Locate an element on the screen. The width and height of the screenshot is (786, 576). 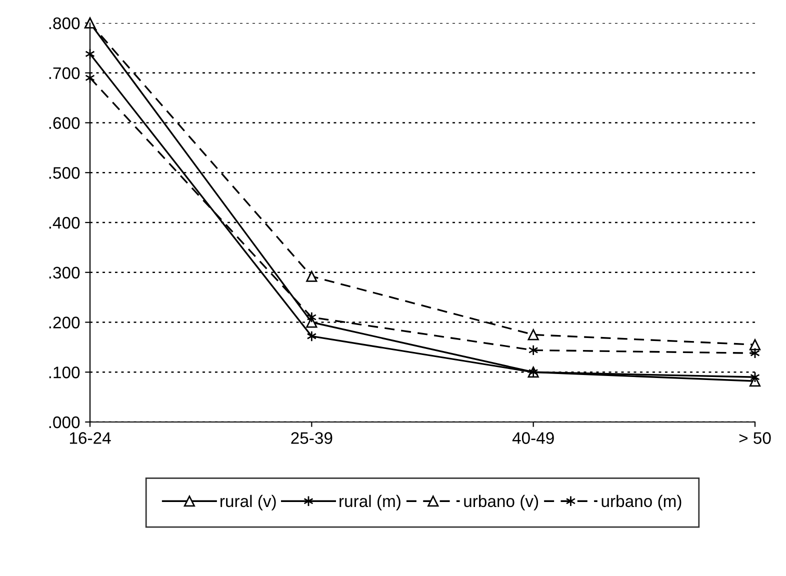
y-tick-label: .800 is located at coordinates (64, 23).